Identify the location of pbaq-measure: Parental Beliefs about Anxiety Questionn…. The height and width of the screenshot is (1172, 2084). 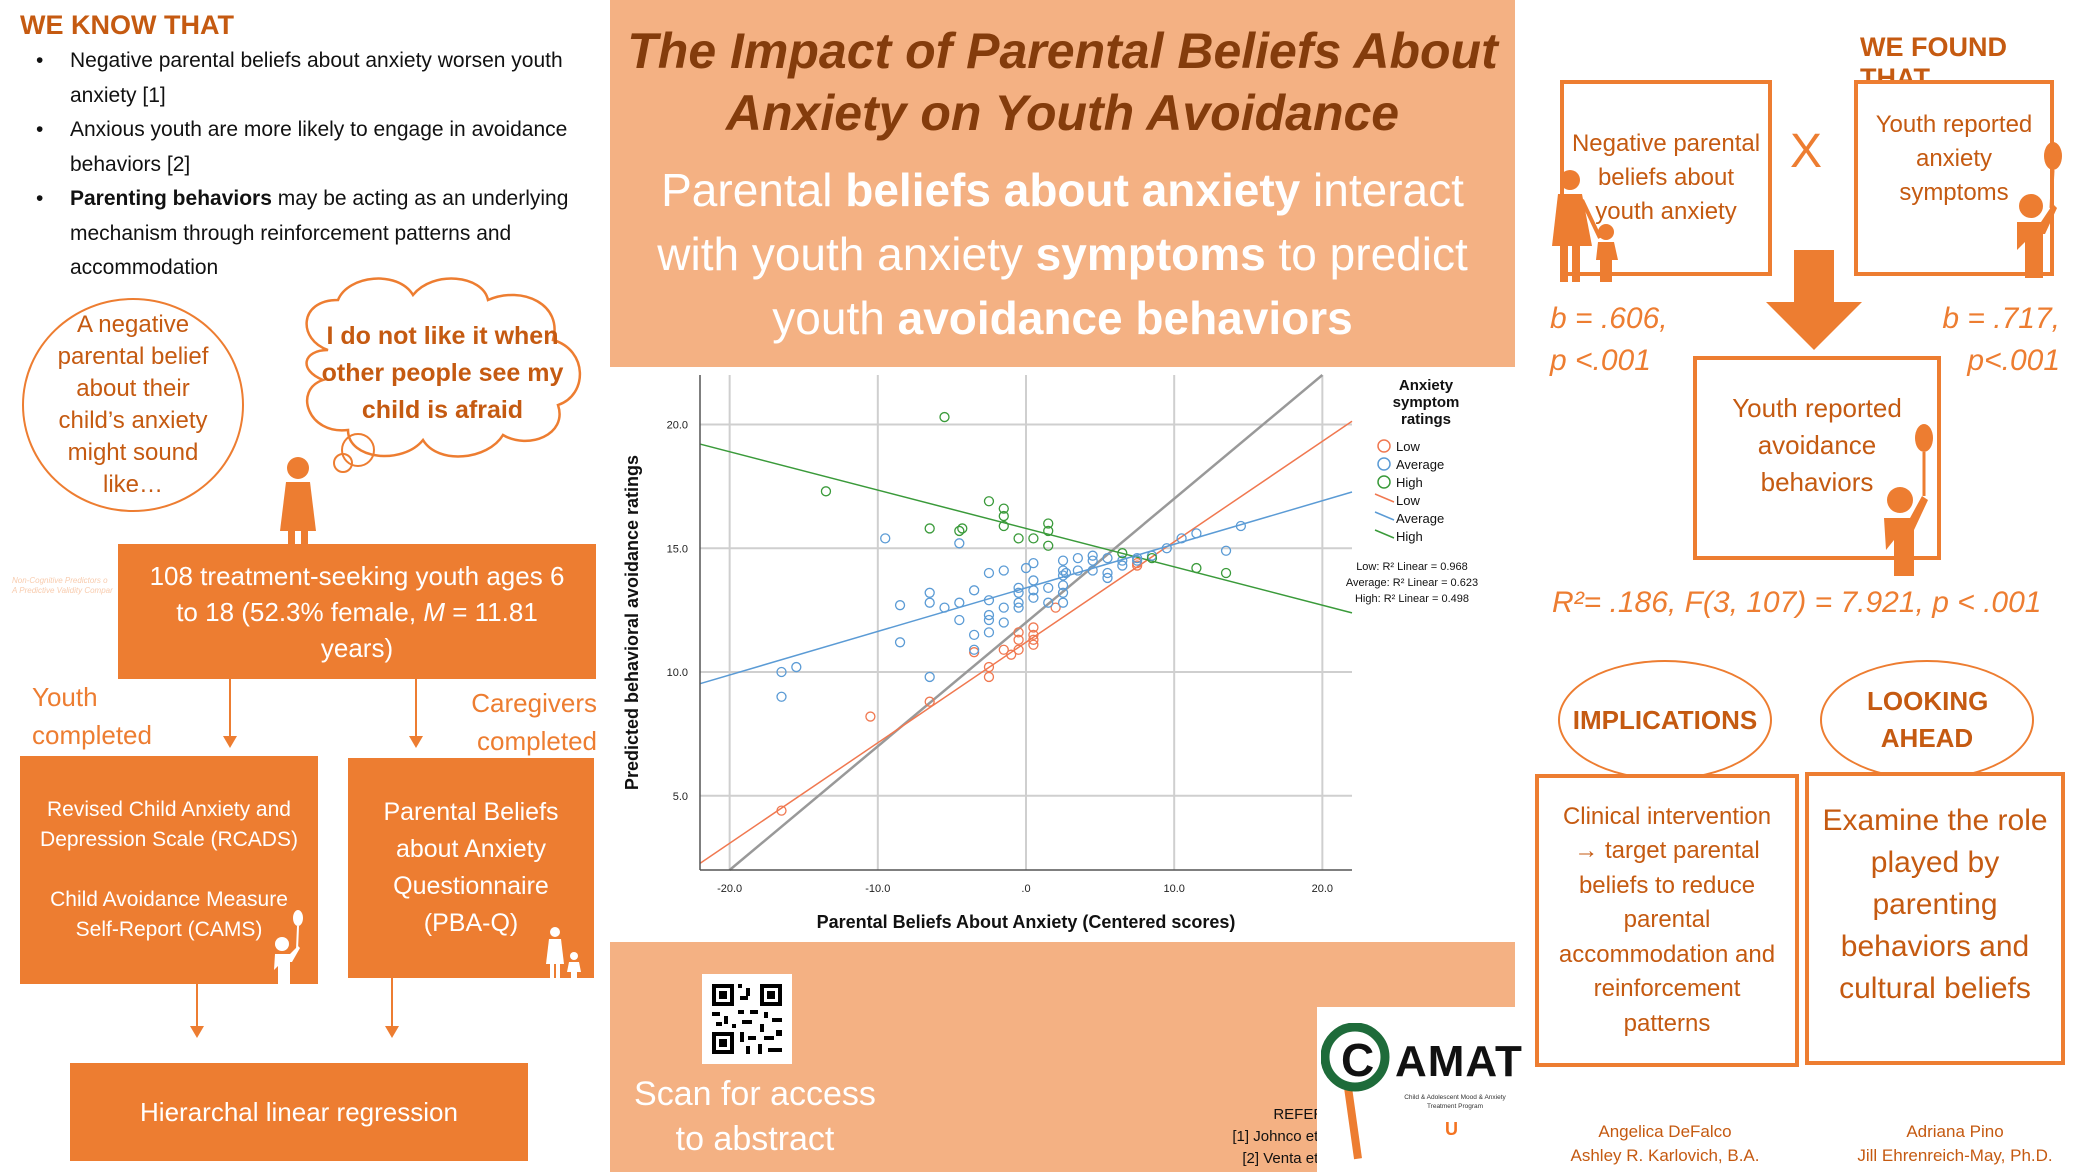
(471, 867).